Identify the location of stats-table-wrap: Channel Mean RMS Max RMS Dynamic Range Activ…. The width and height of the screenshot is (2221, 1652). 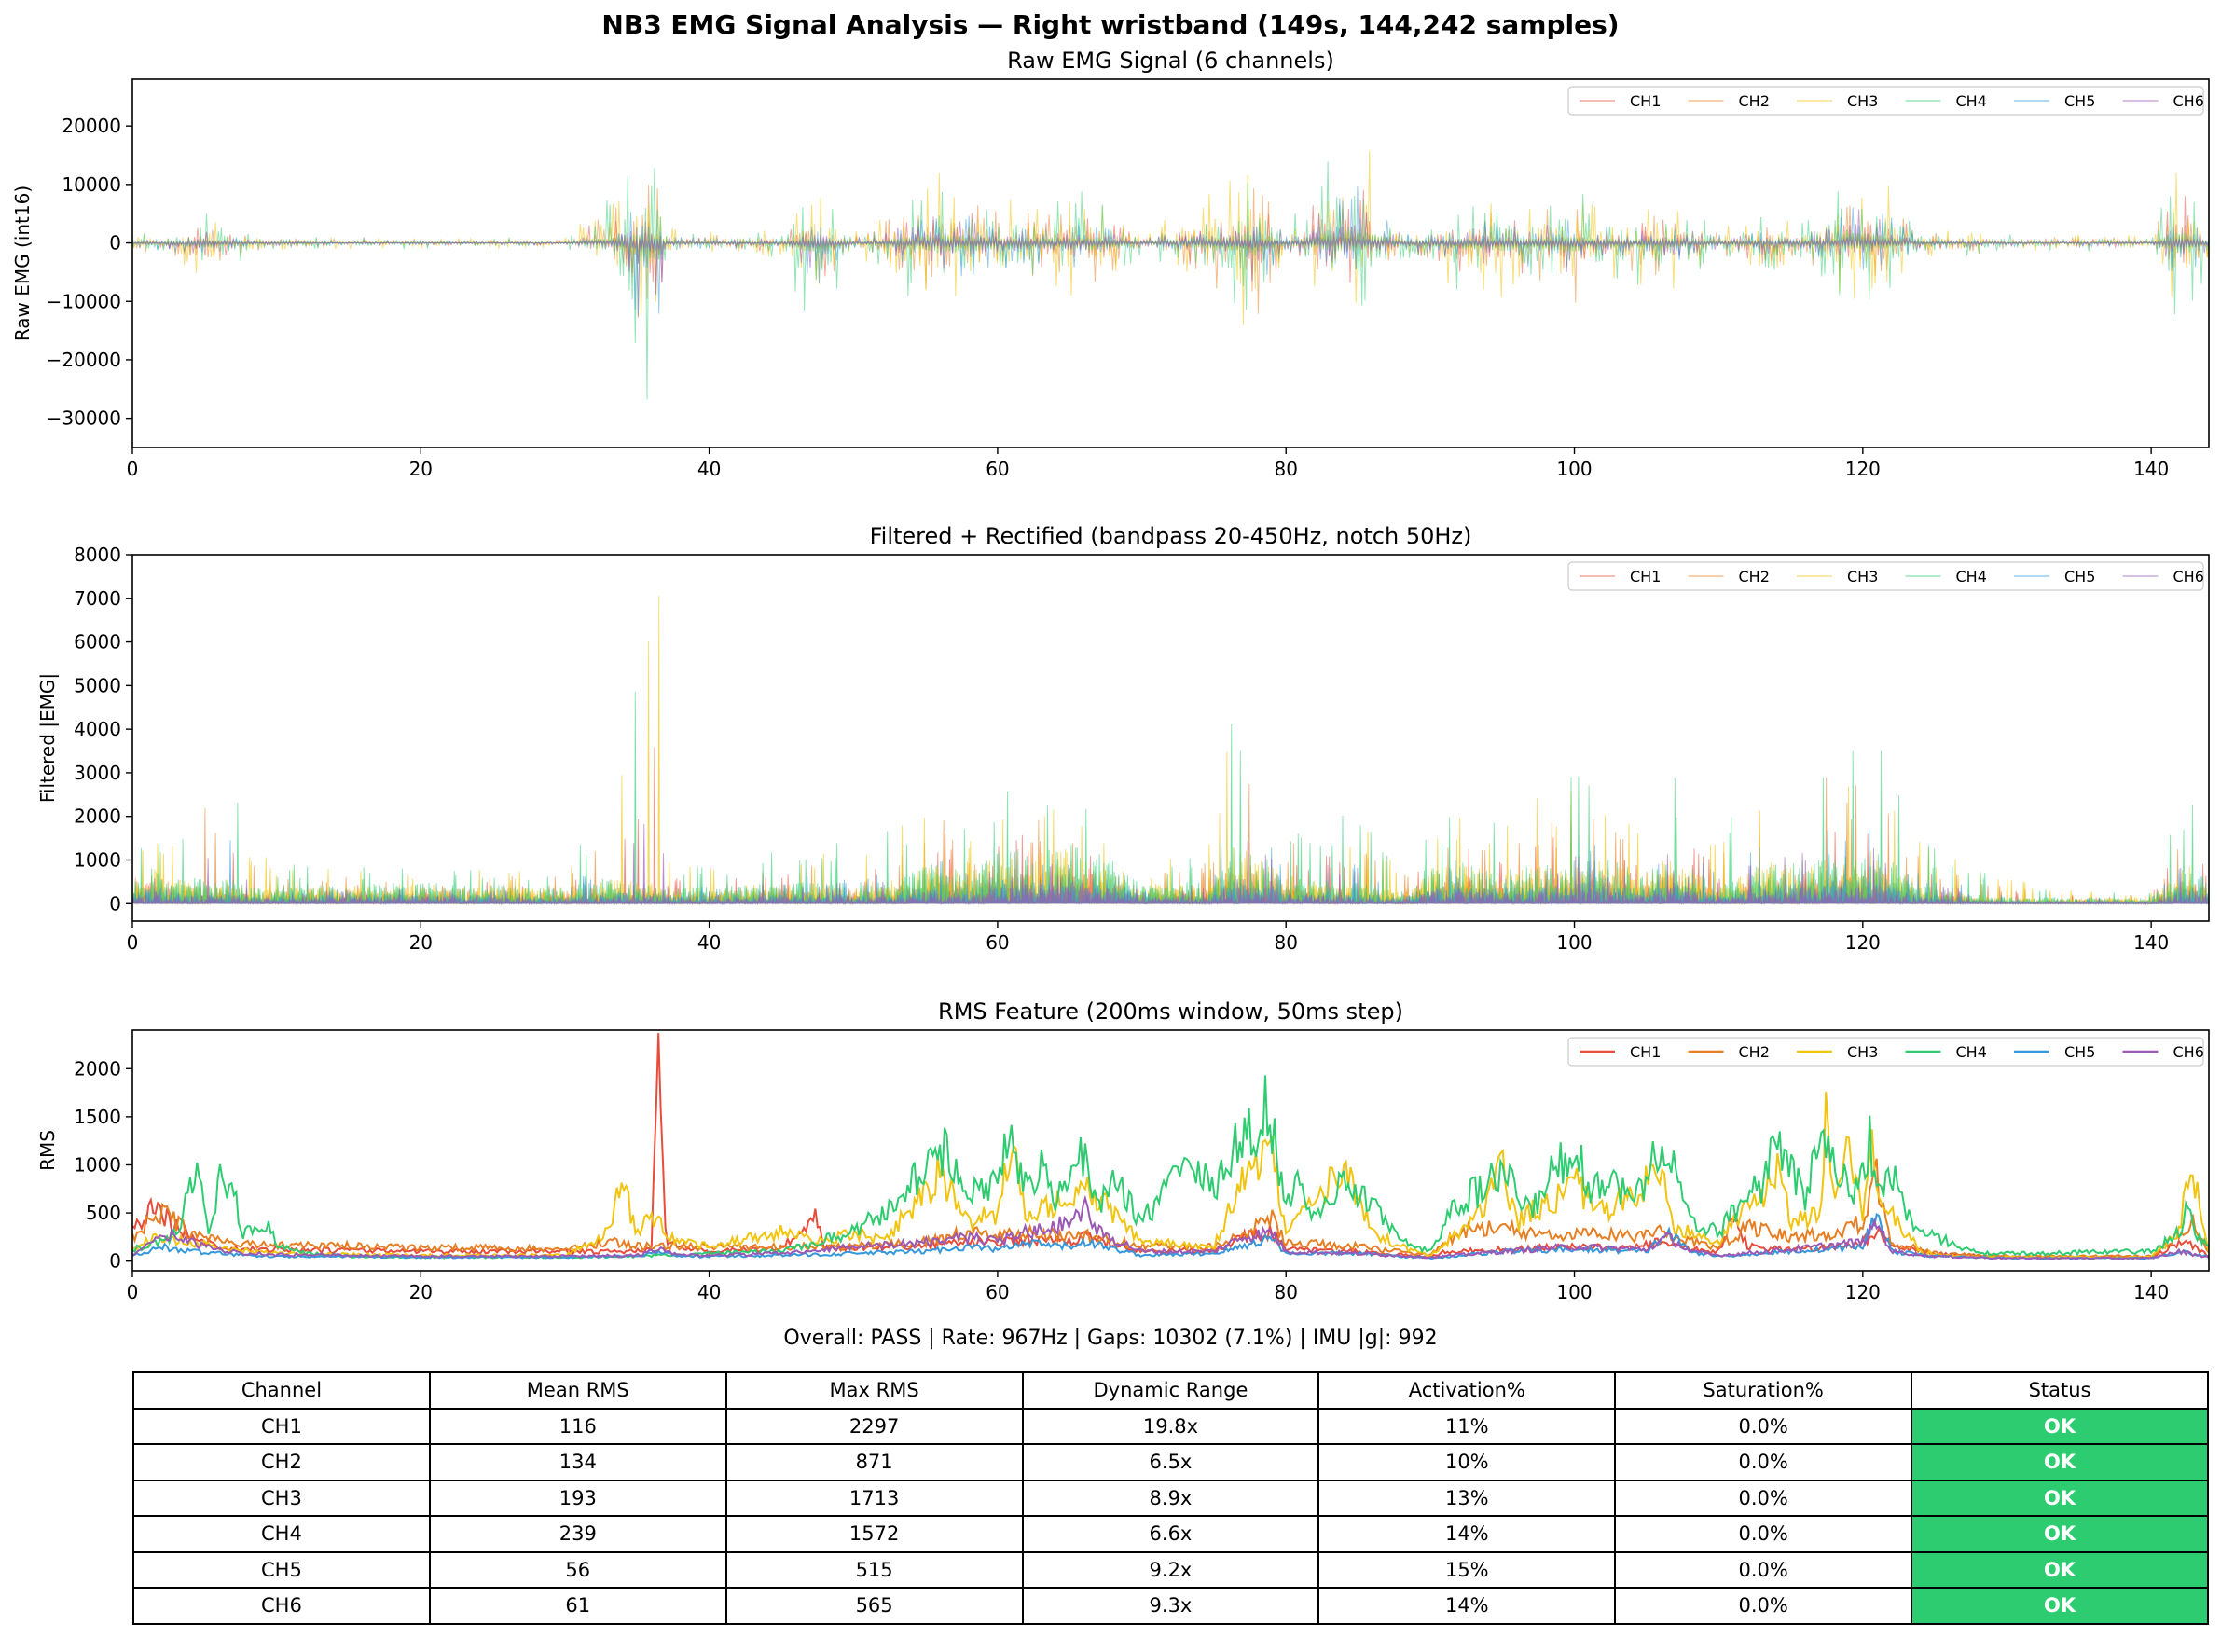
(1170, 1498).